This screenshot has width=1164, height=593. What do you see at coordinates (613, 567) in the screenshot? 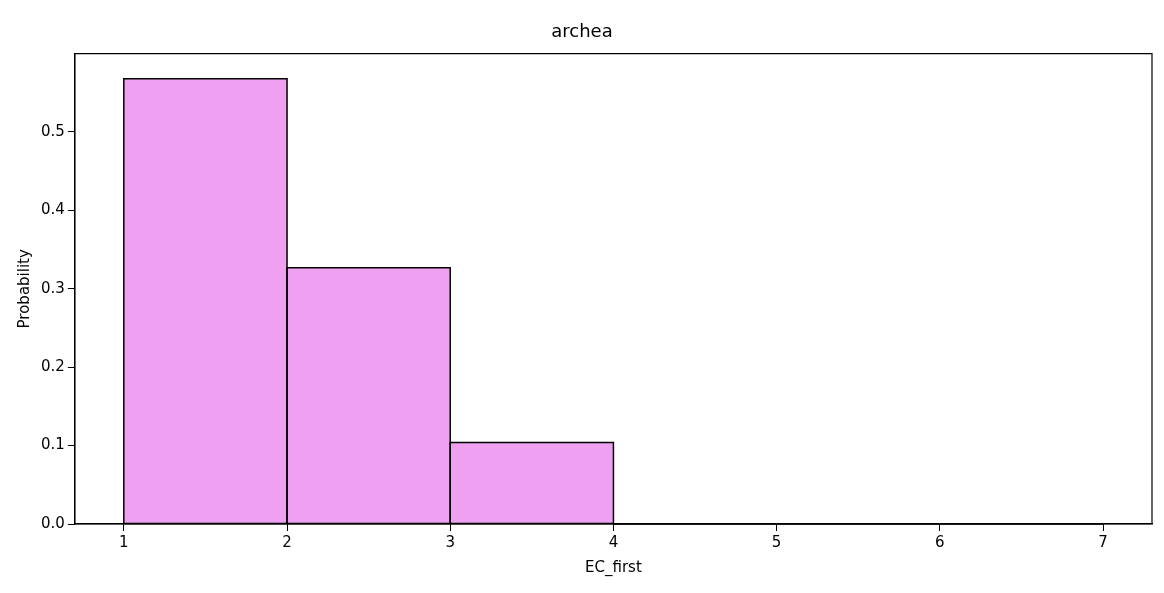
I see `x-axis-title: EC_first` at bounding box center [613, 567].